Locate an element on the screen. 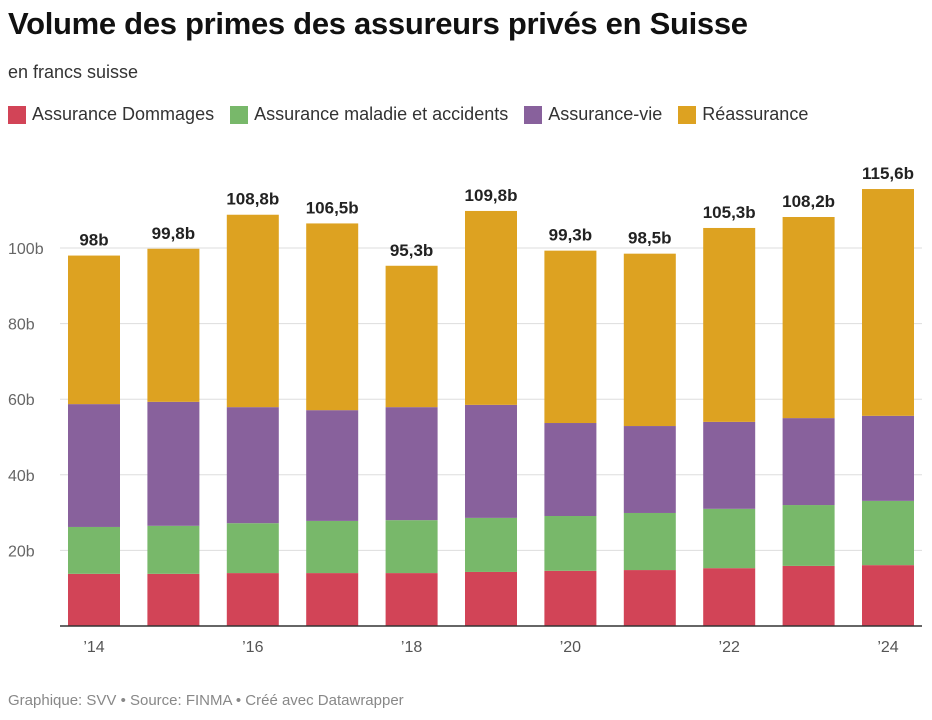 This screenshot has height=720, width=932. legend-item: Assurance maladie et accidents is located at coordinates (369, 114).